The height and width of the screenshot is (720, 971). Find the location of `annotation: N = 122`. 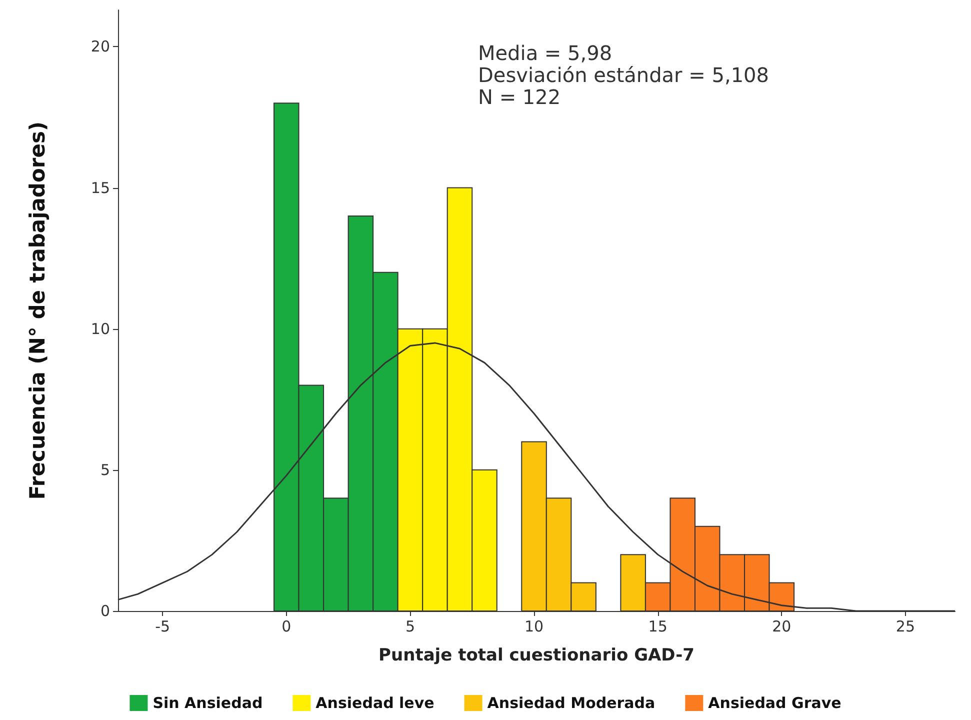

annotation: N = 122 is located at coordinates (519, 97).